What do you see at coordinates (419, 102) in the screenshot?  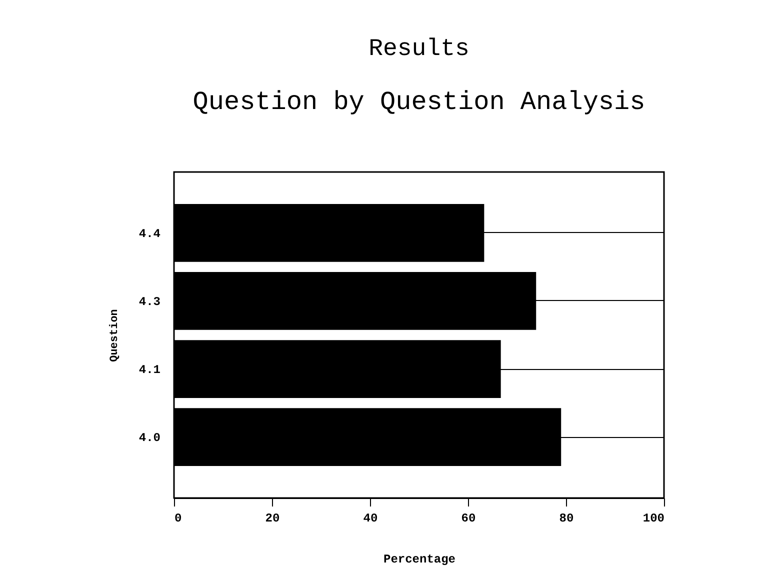 I see `chart-subtitle: Question by Question Analysis` at bounding box center [419, 102].